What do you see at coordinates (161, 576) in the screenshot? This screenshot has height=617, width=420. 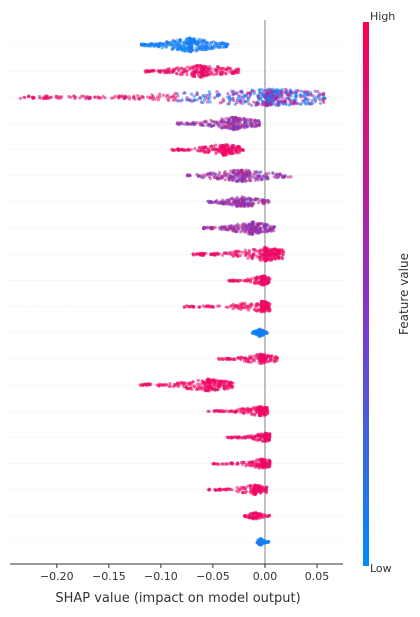 I see `x-tick-label: −0.10` at bounding box center [161, 576].